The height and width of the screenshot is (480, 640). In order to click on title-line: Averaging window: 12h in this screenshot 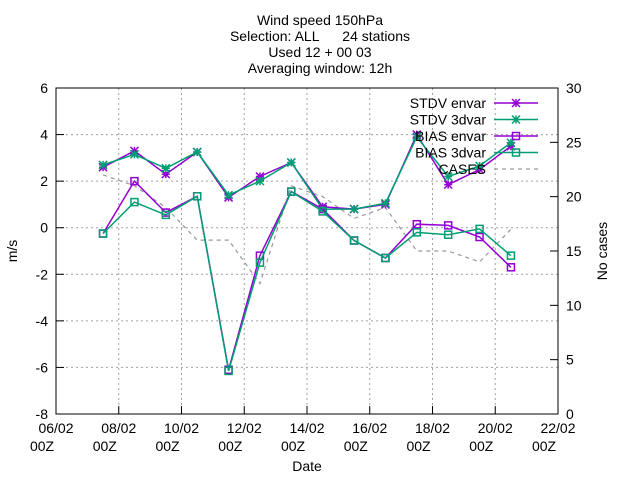, I will do `click(320, 68)`.